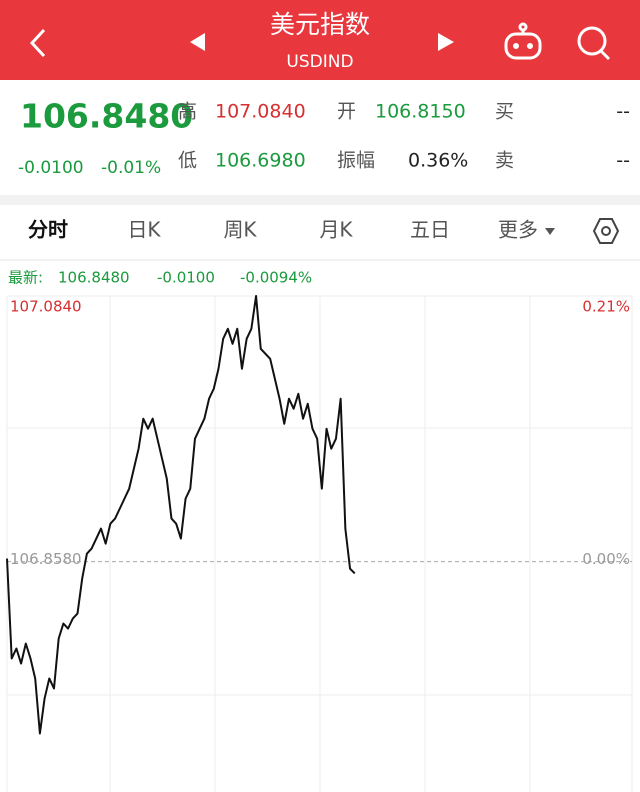 The width and height of the screenshot is (640, 792). Describe the element at coordinates (606, 231) in the screenshot. I see `settings-icon` at that location.